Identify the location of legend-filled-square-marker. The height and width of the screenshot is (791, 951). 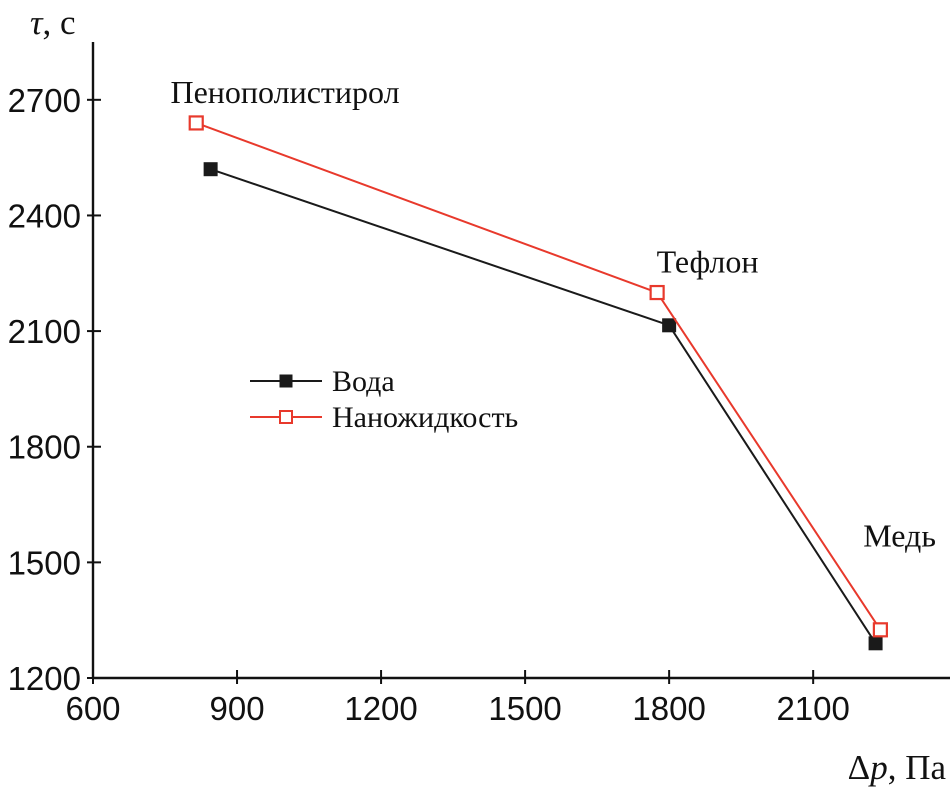
(286, 381).